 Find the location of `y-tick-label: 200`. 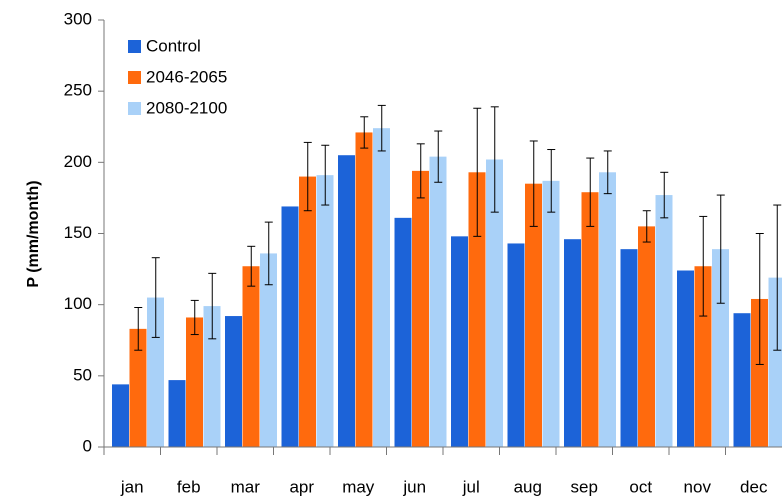

y-tick-label: 200 is located at coordinates (78, 161).